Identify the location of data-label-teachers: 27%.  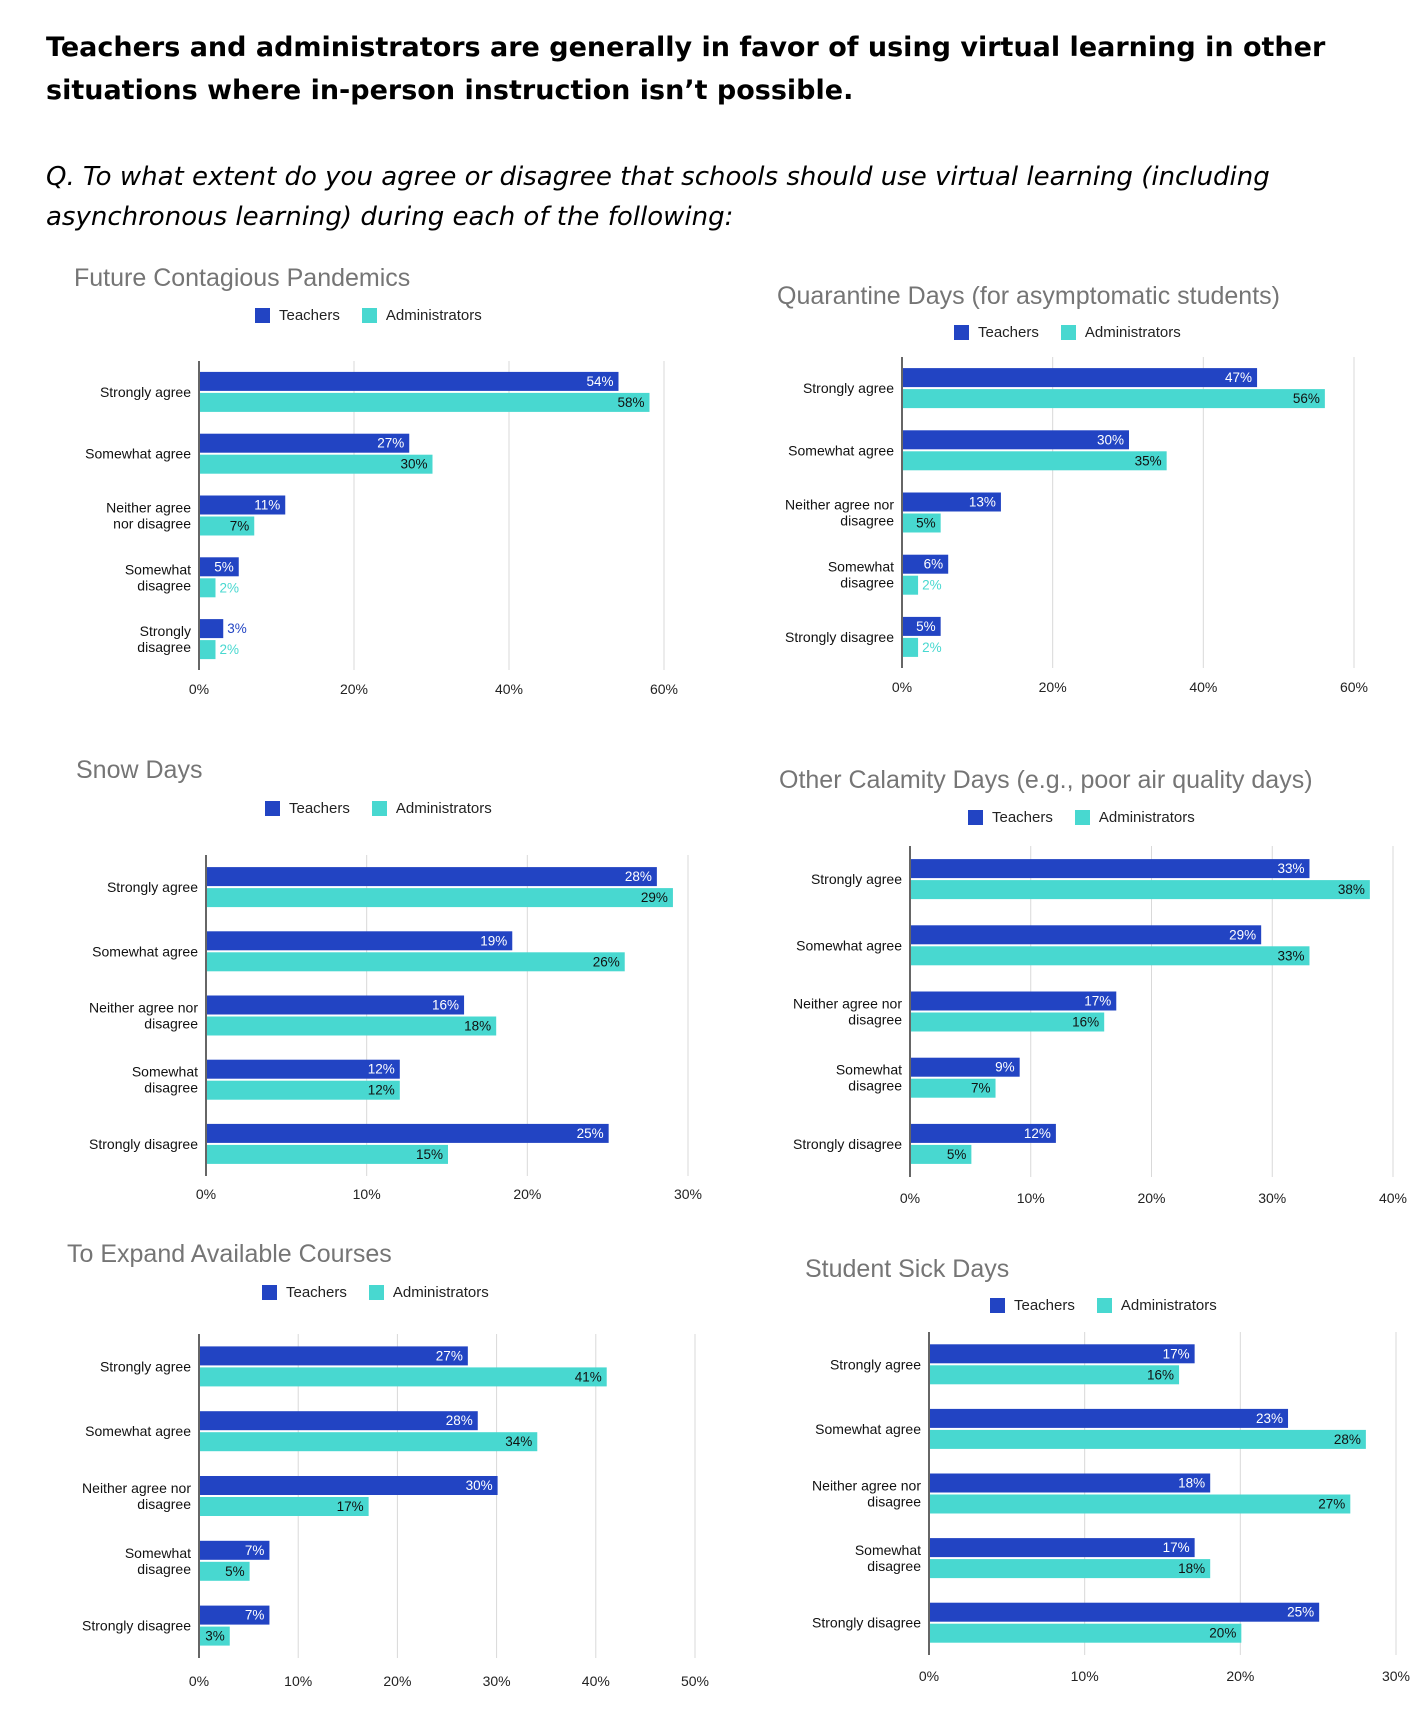
(390, 443).